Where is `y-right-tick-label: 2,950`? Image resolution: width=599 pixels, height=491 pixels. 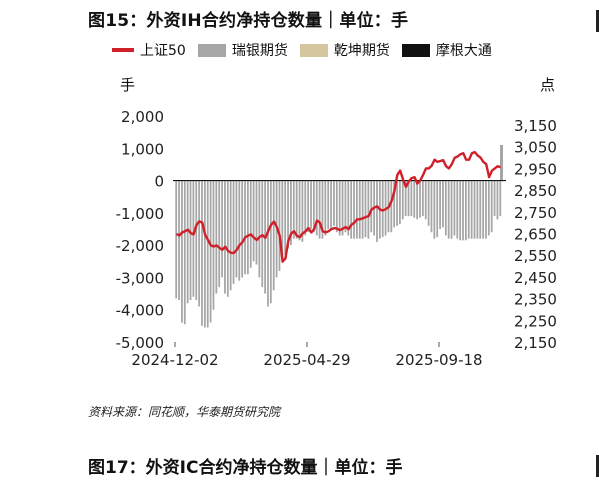
y-right-tick-label: 2,950 is located at coordinates (535, 169).